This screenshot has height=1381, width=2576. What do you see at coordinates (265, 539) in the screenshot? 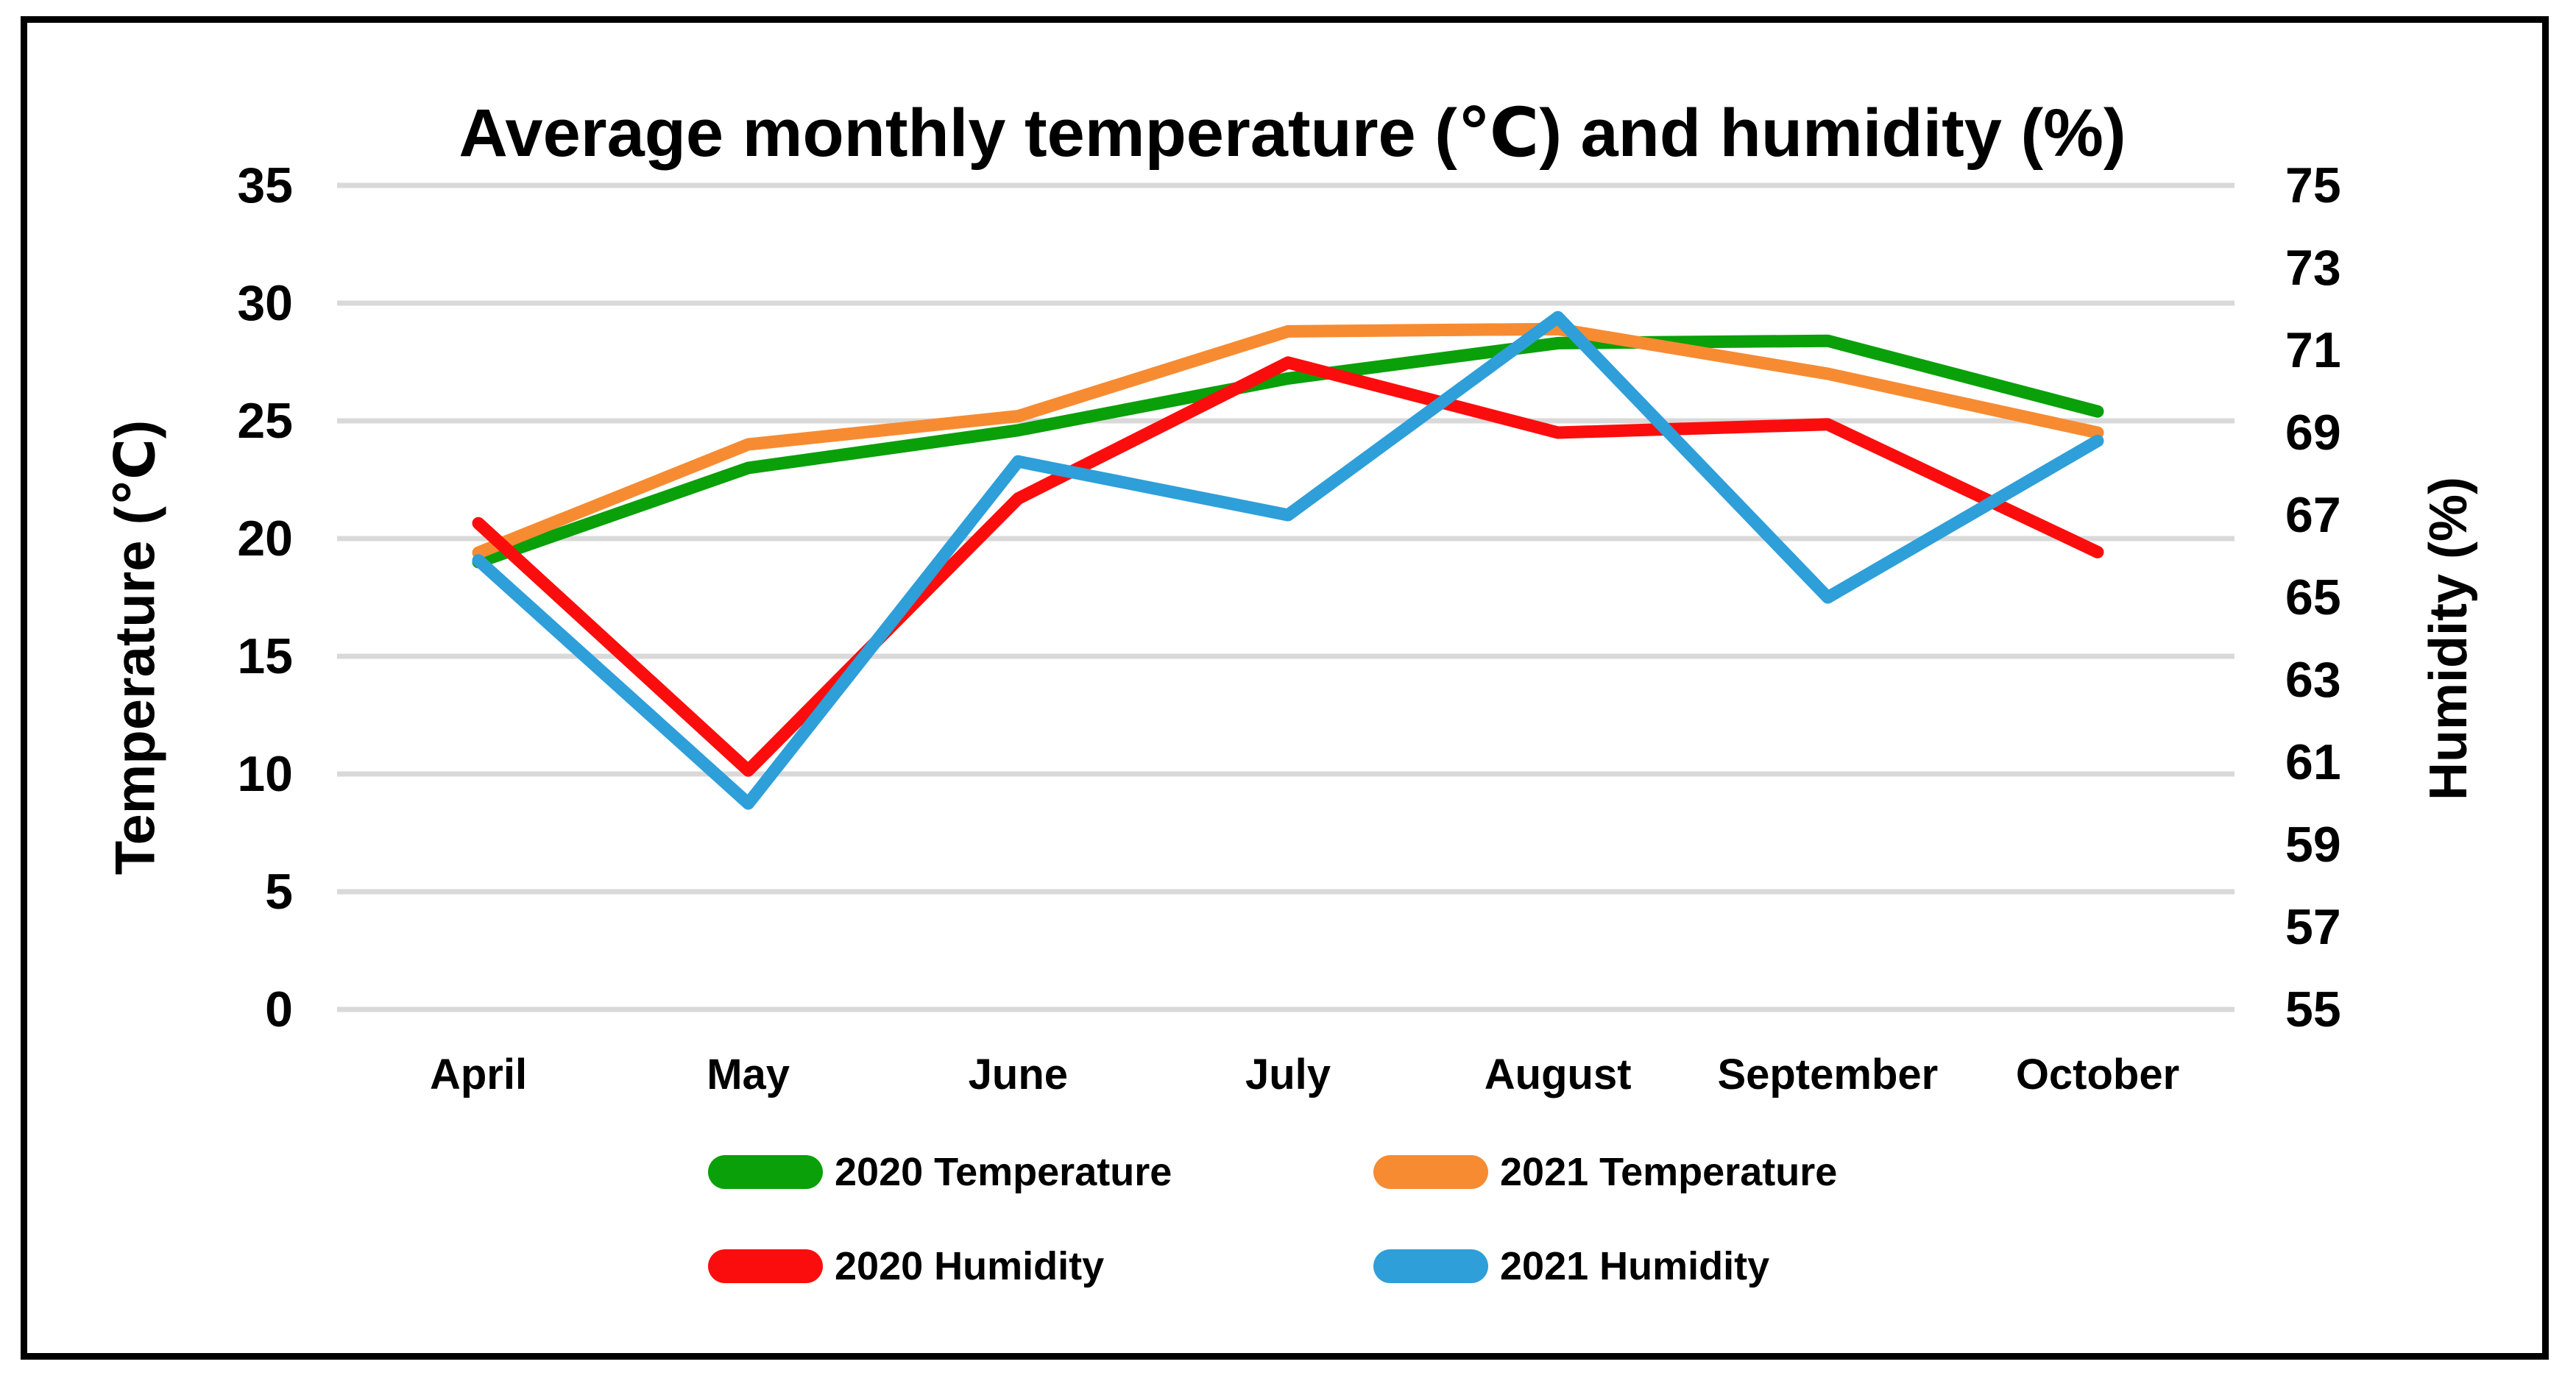
I see `left-axis-tick: 20` at bounding box center [265, 539].